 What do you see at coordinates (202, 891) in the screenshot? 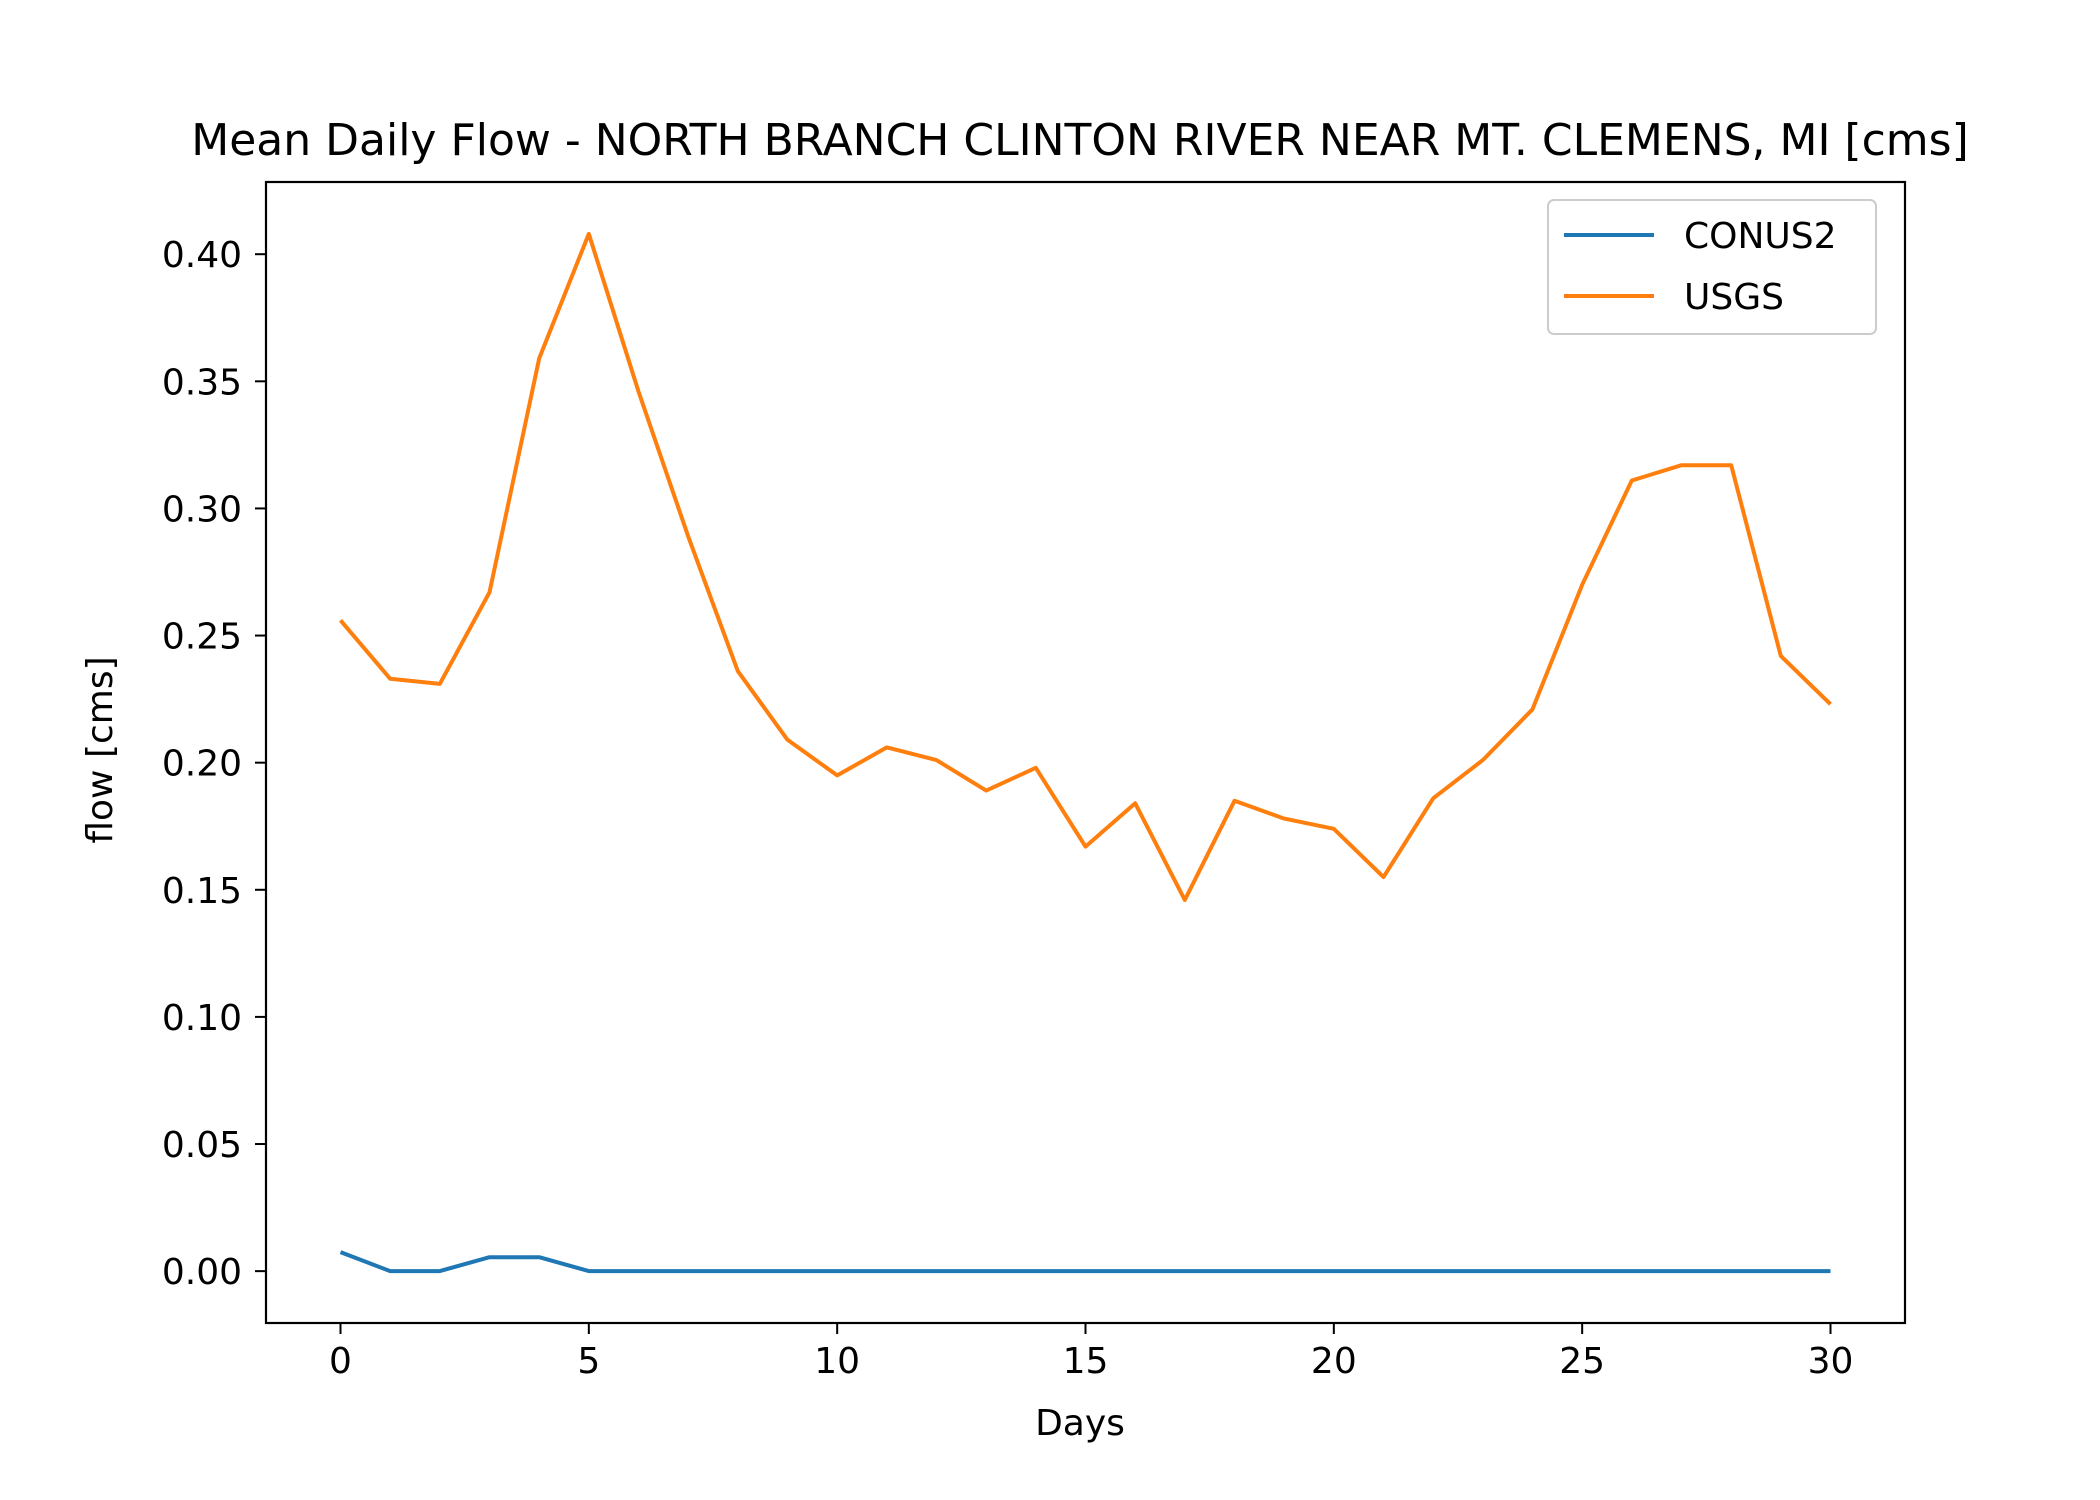
I see `y-tick-label: 0.15` at bounding box center [202, 891].